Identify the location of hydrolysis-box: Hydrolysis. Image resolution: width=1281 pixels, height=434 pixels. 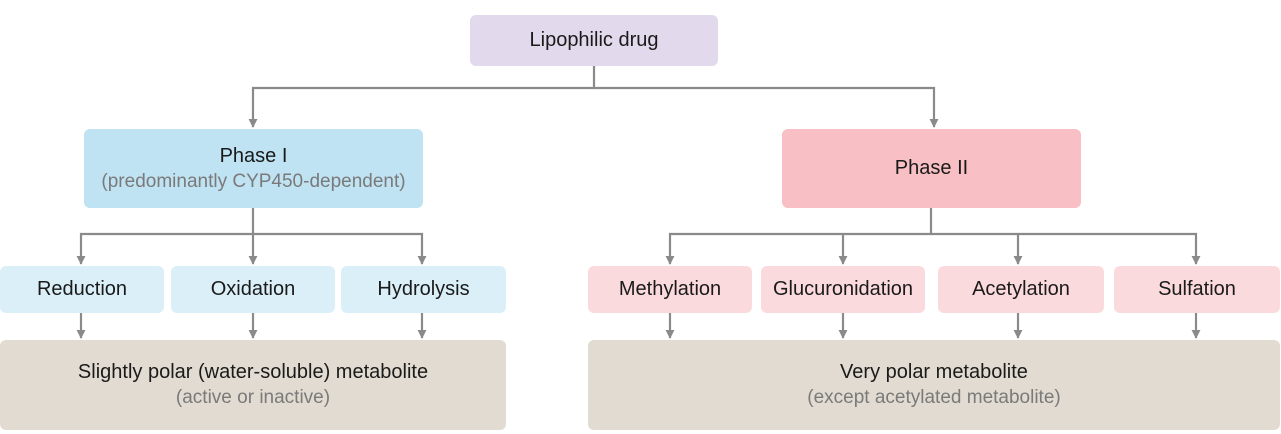
(423, 289).